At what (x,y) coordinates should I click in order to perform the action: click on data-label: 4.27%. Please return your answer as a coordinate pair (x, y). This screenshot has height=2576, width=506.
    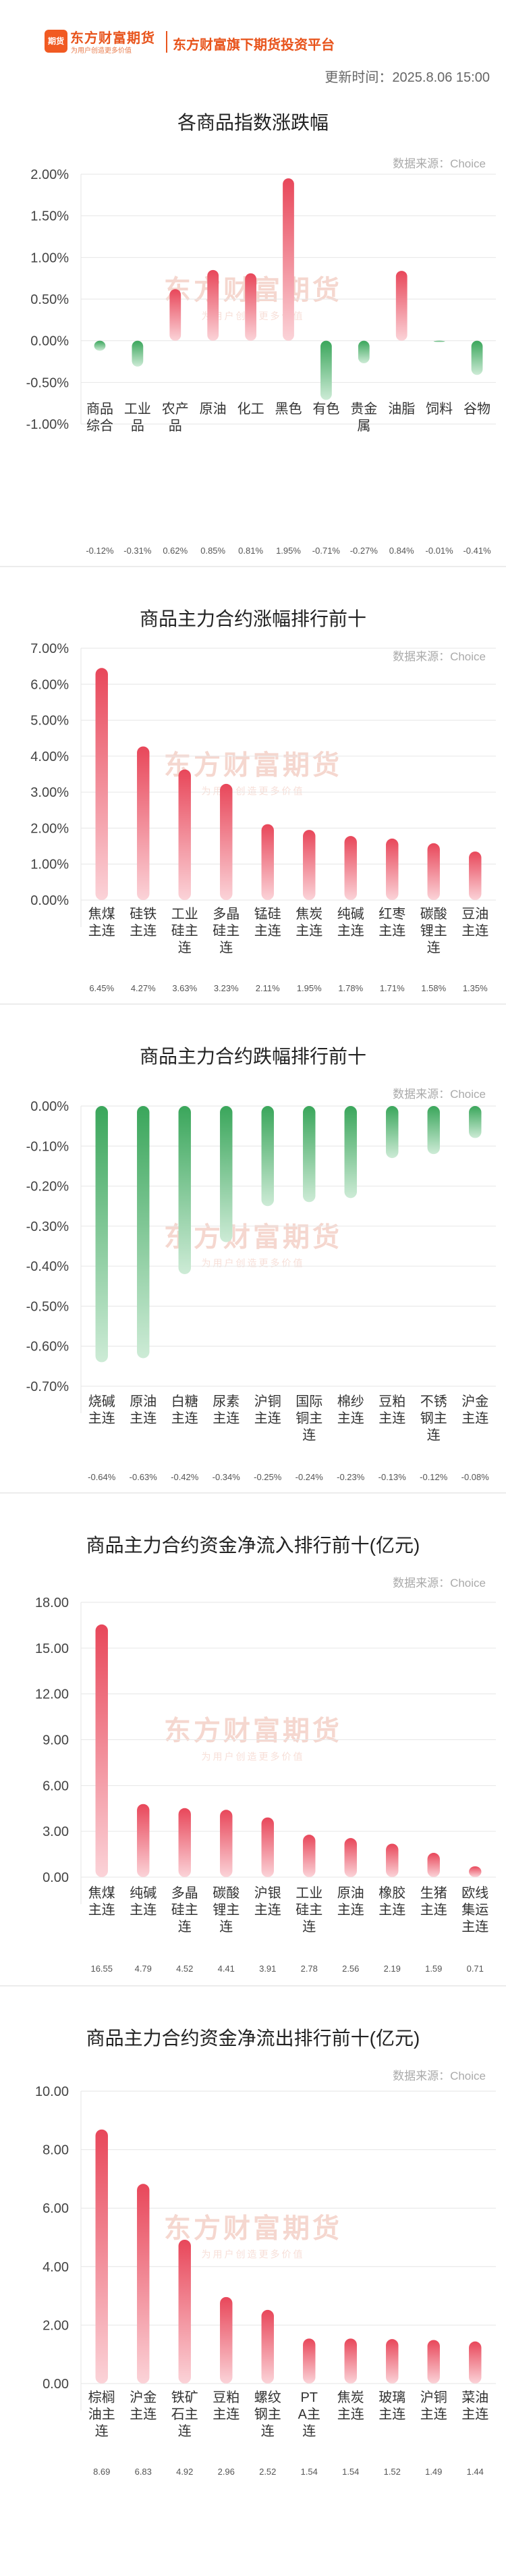
    Looking at the image, I should click on (143, 988).